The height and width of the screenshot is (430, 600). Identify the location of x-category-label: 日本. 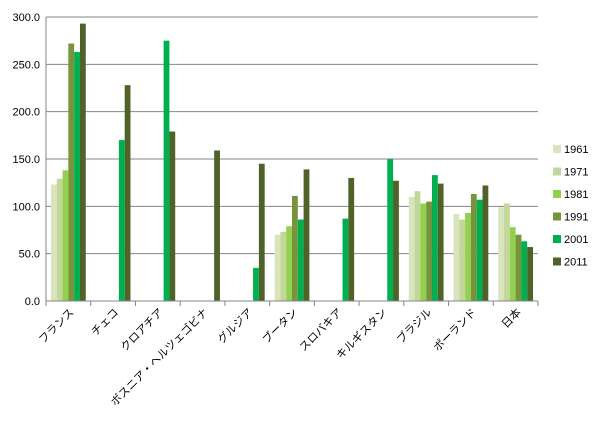
(510, 317).